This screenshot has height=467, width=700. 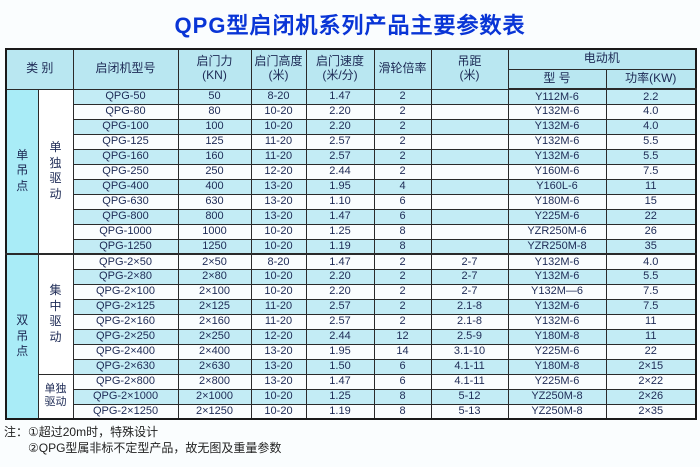 I want to click on cell-motor-power: 2×35, so click(x=651, y=411).